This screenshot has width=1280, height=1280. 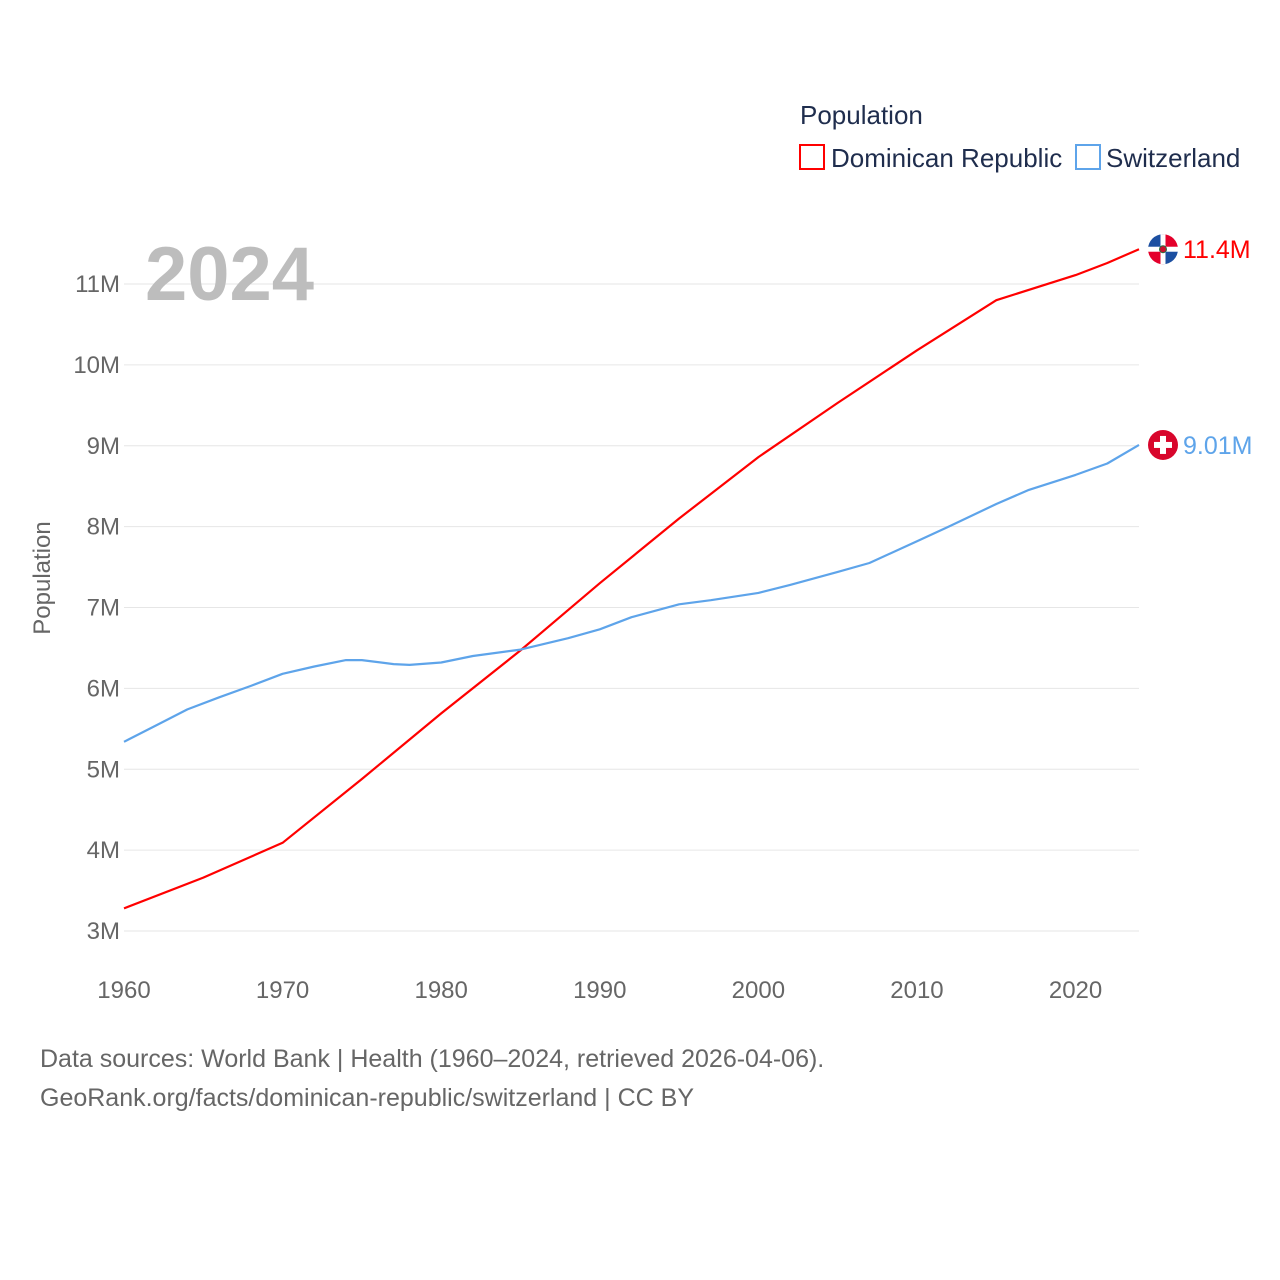 I want to click on x-tick-label: 1990, so click(x=599, y=990).